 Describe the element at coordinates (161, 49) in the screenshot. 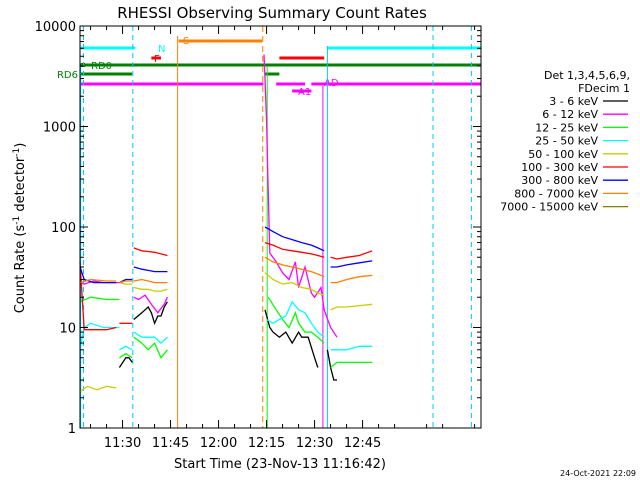

I see `flag-label-n: N` at that location.